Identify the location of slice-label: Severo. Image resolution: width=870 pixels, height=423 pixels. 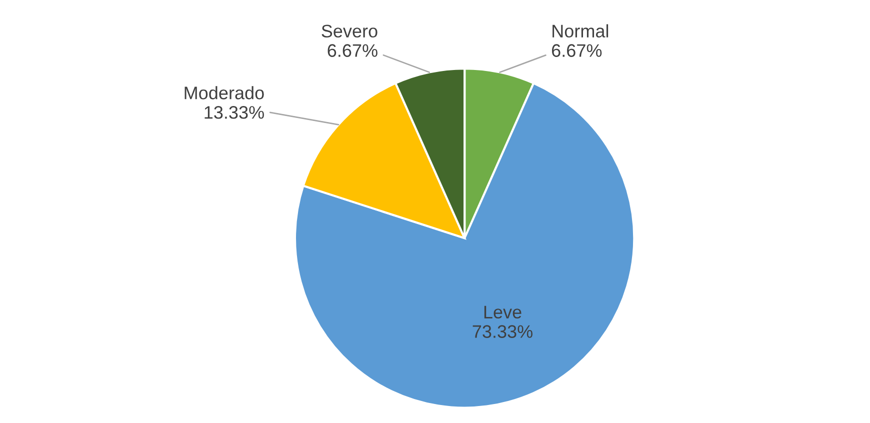
(350, 31).